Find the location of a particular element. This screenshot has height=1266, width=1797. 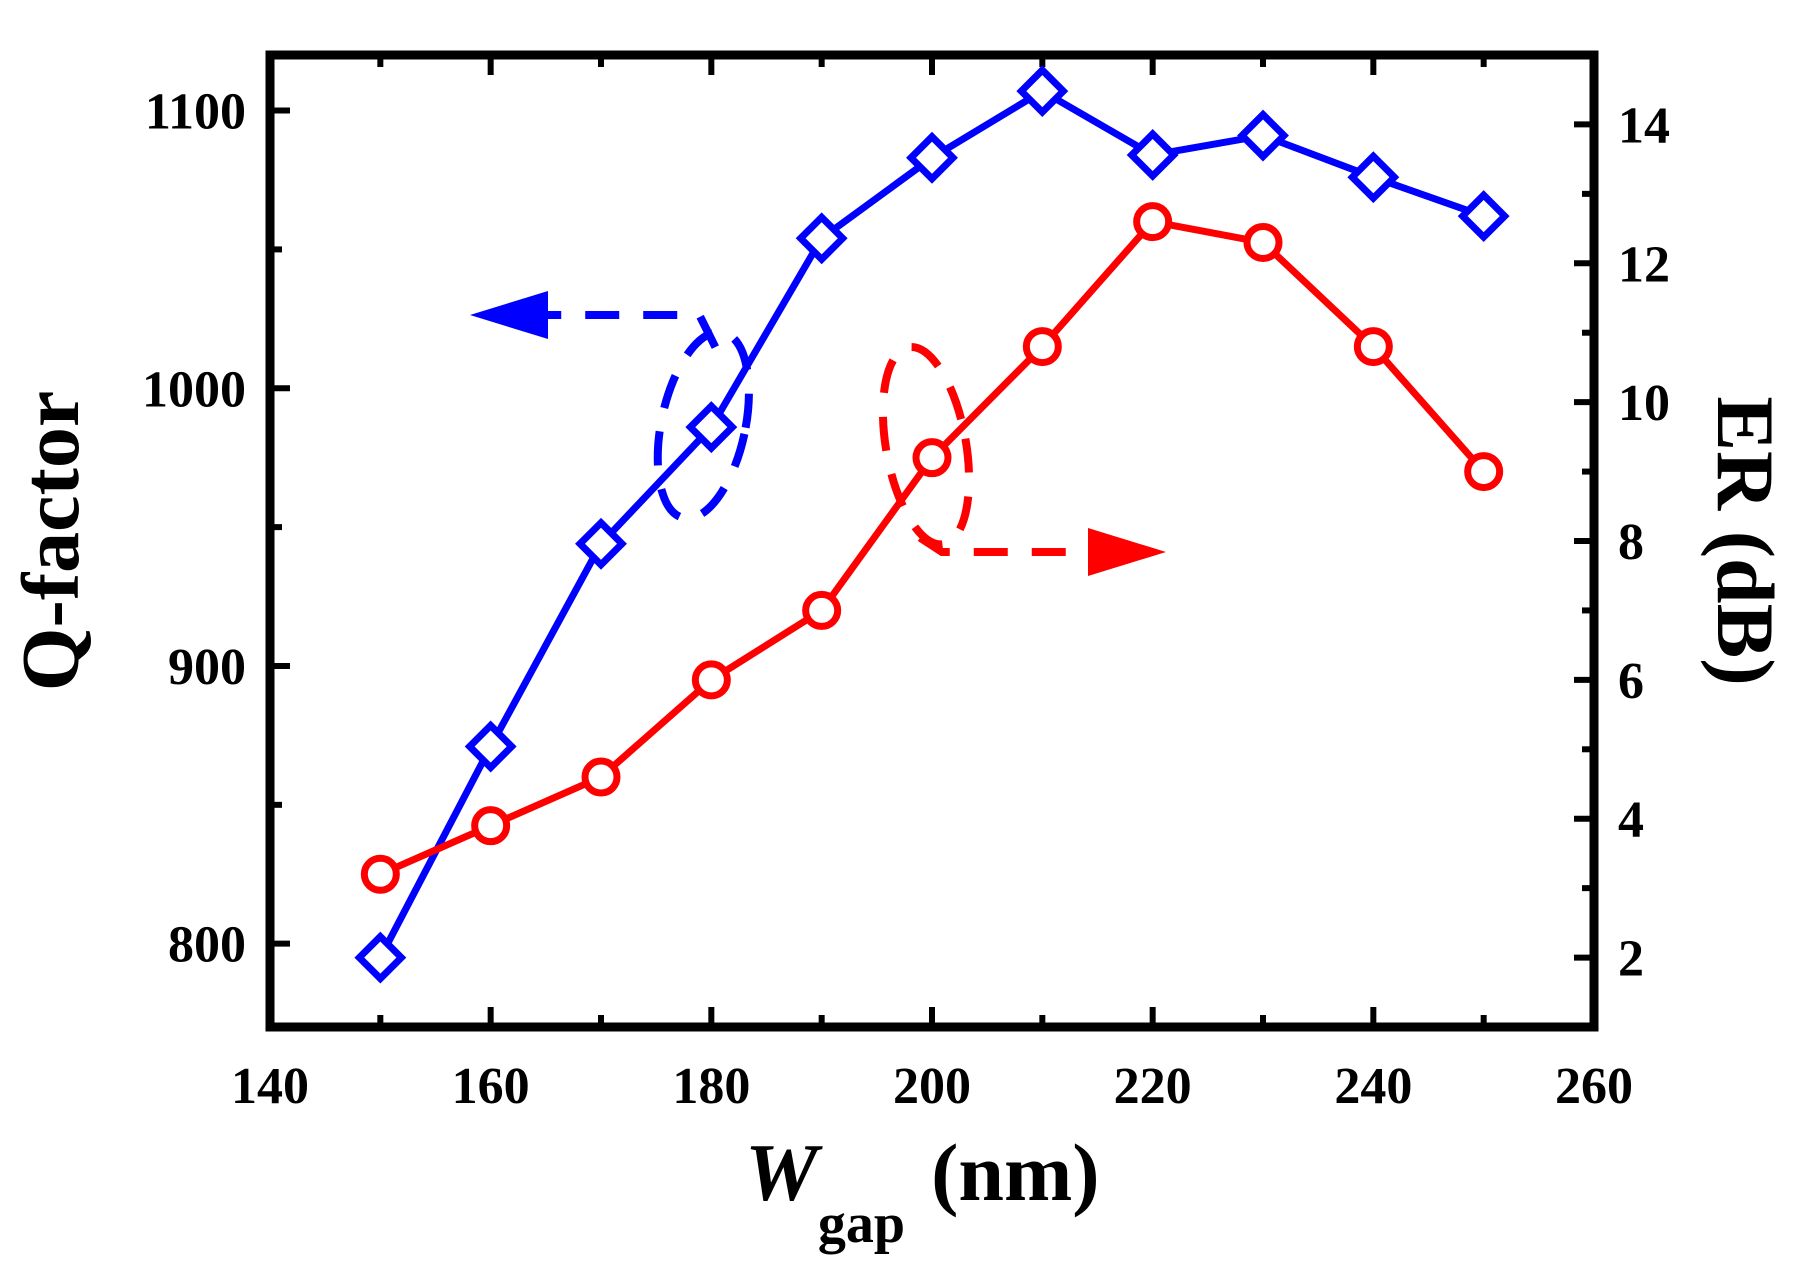

x-tick-label: 160 is located at coordinates (491, 1086).